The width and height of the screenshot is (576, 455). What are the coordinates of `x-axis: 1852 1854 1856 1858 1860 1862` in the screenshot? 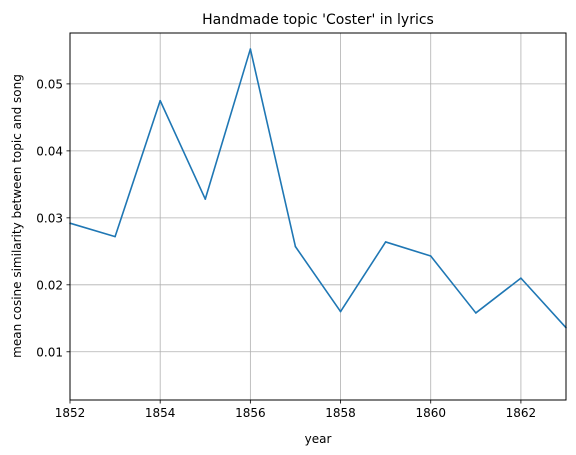 It's located at (295, 410).